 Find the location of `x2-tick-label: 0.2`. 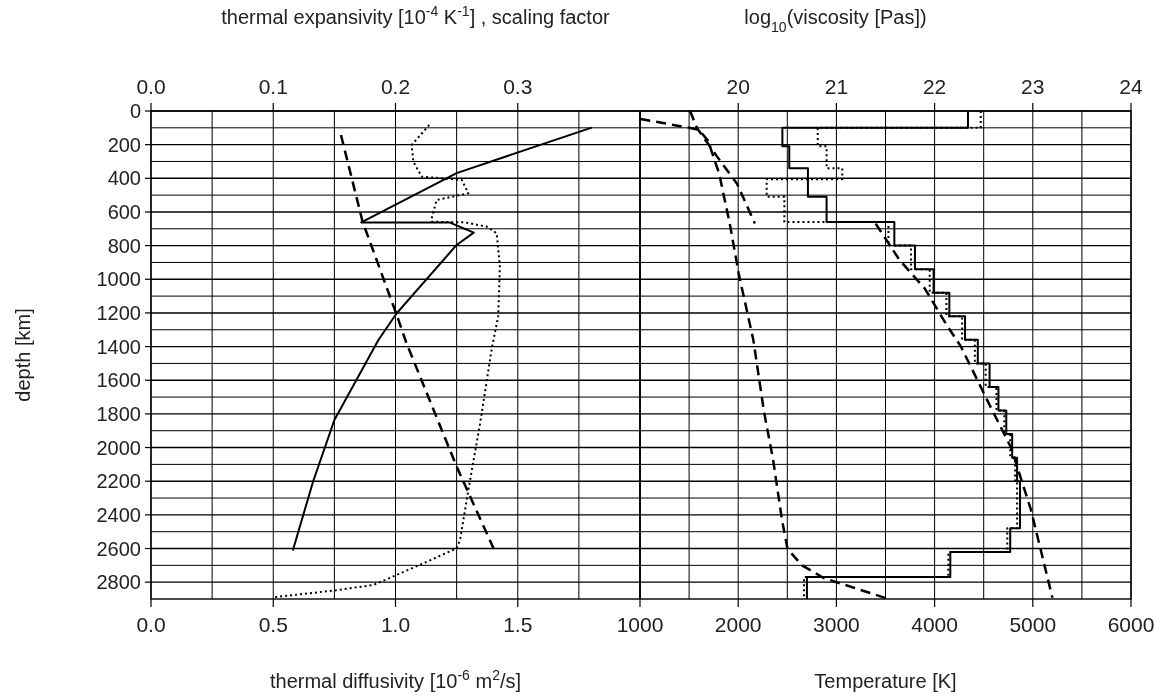

x2-tick-label: 0.2 is located at coordinates (395, 86).